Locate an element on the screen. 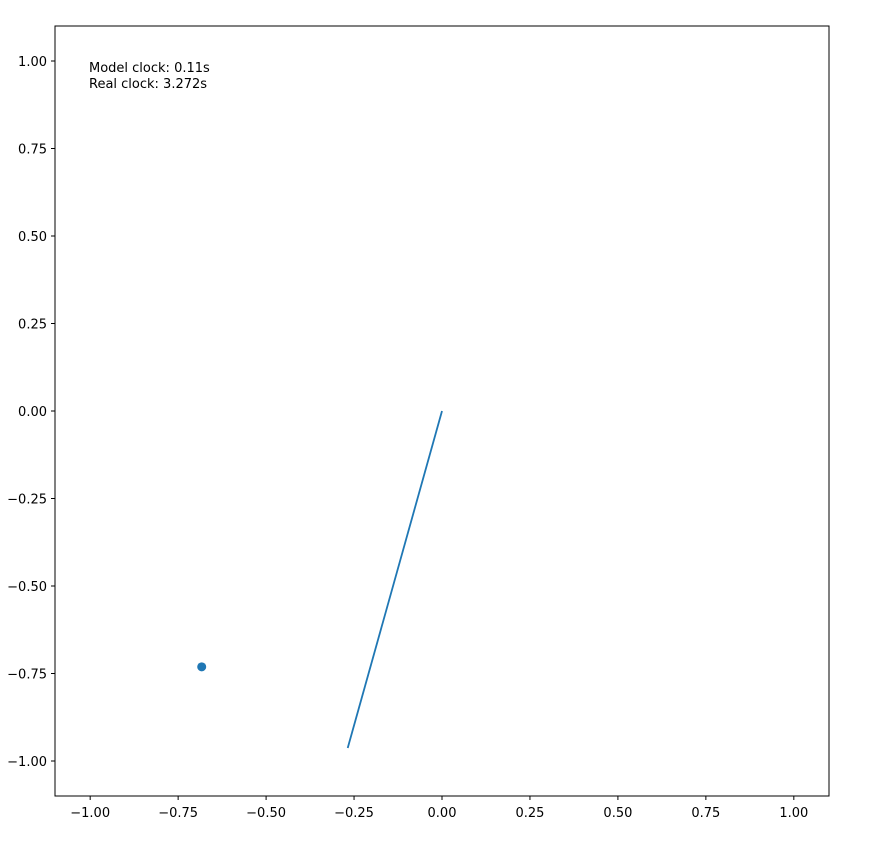 The height and width of the screenshot is (861, 886). annotation-real-clock: Real clock: 3.272s is located at coordinates (148, 84).